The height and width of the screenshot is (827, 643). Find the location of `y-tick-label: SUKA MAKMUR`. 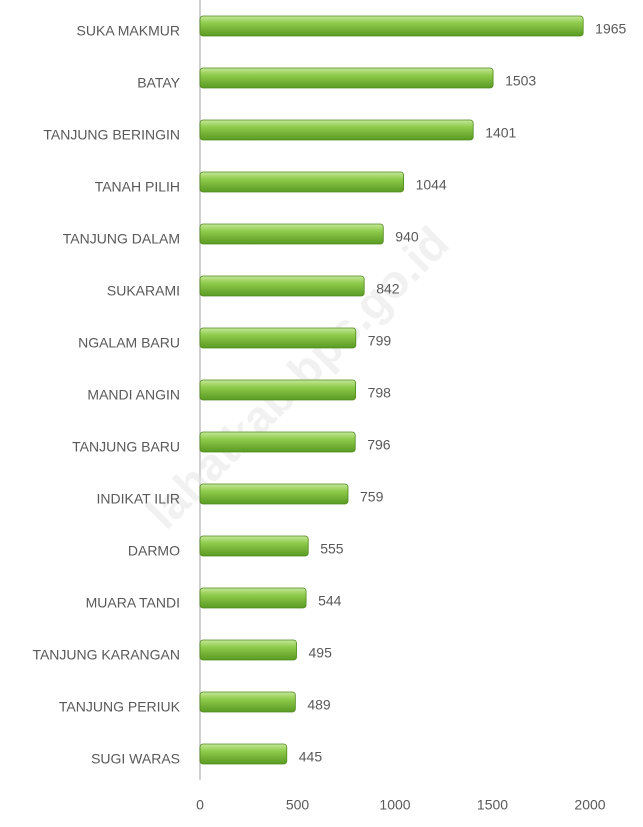

y-tick-label: SUKA MAKMUR is located at coordinates (128, 31).